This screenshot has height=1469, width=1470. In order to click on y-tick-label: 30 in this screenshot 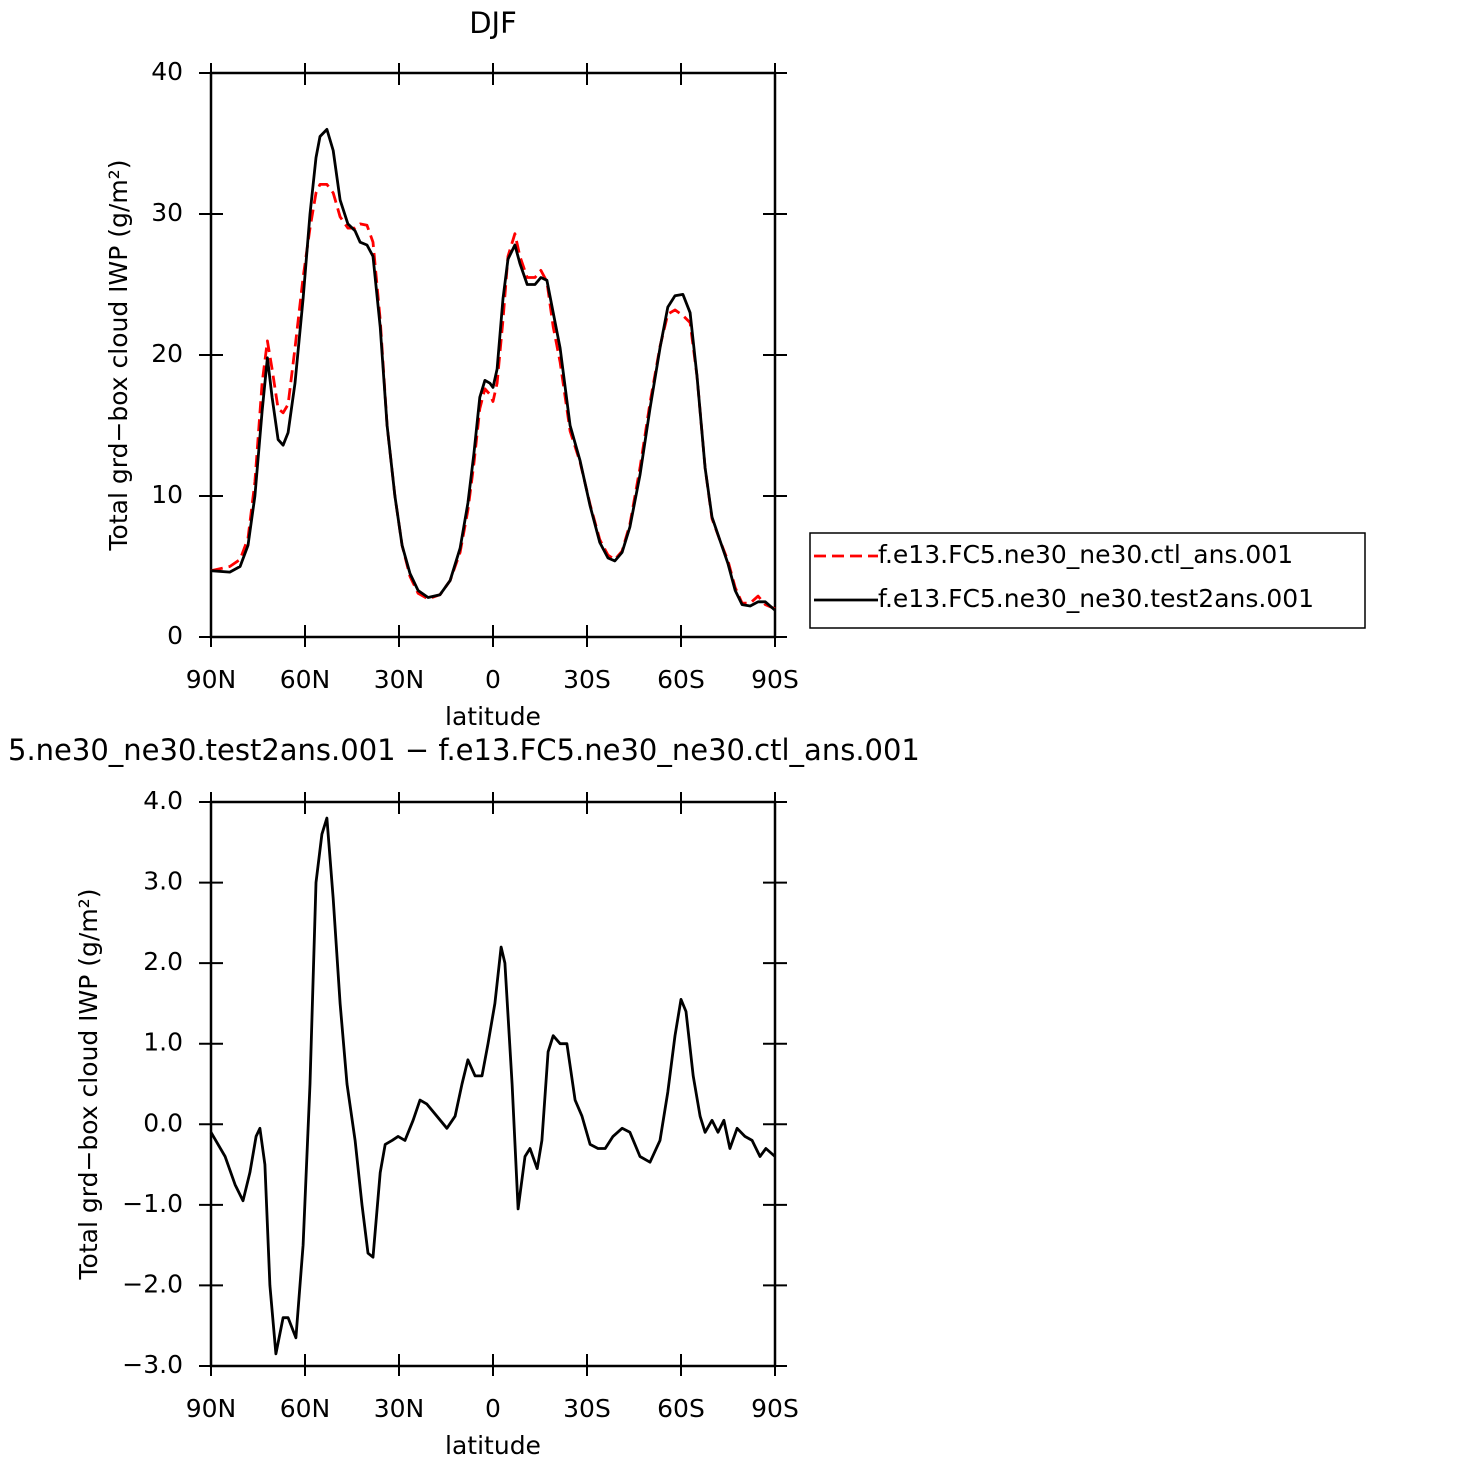, I will do `click(167, 212)`.